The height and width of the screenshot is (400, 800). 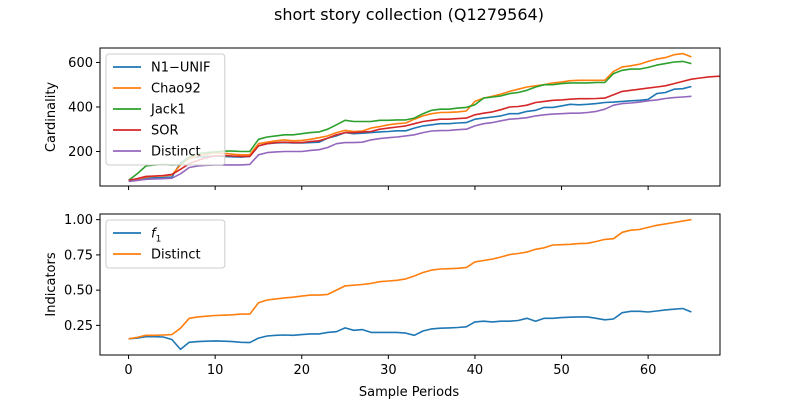 What do you see at coordinates (156, 236) in the screenshot?
I see `legend-label: f1` at bounding box center [156, 236].